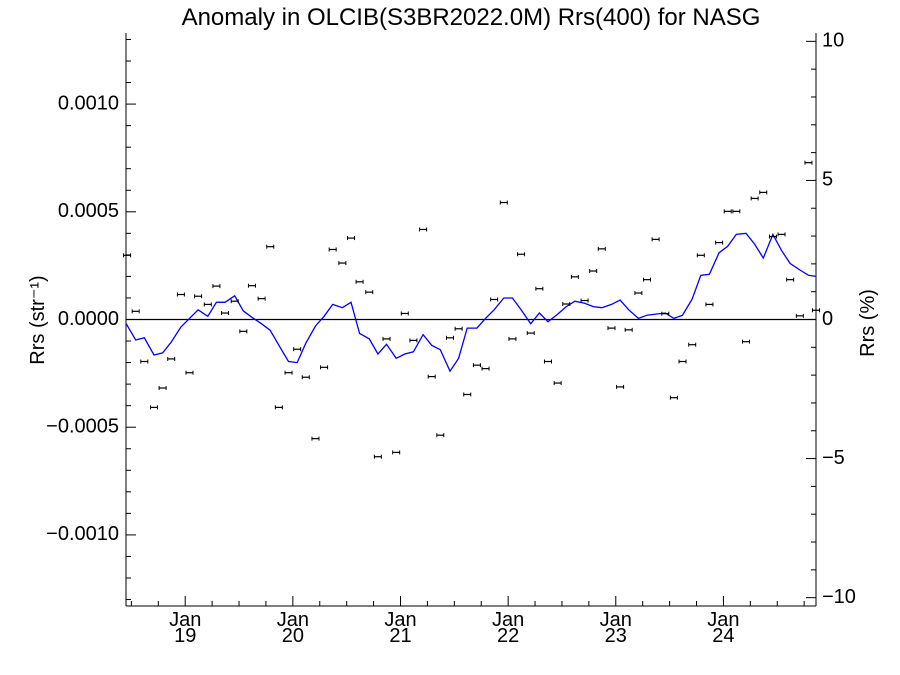 This screenshot has height=675, width=900. What do you see at coordinates (839, 597) in the screenshot?
I see `y-tick-label-right: −10` at bounding box center [839, 597].